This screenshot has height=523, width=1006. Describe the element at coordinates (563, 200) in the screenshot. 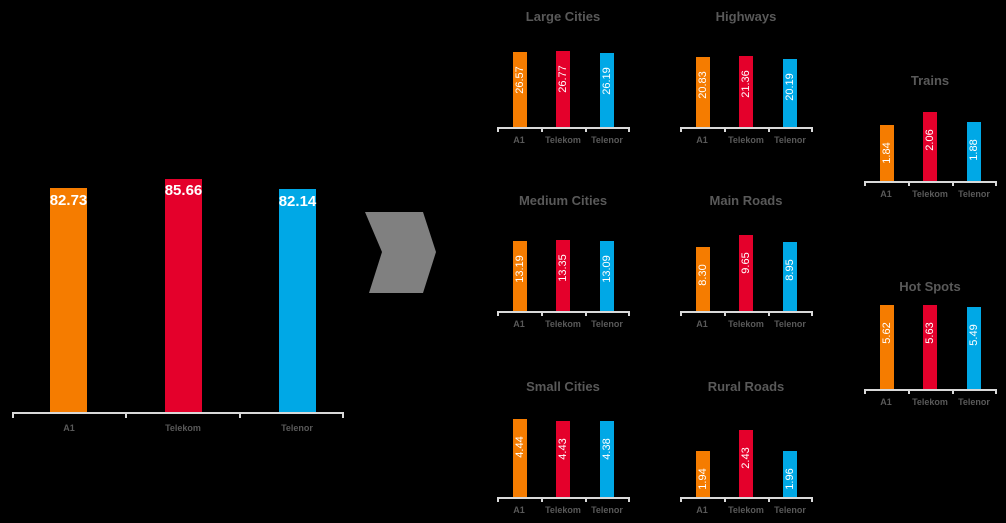

I see `chart-title: Medium Cities` at that location.